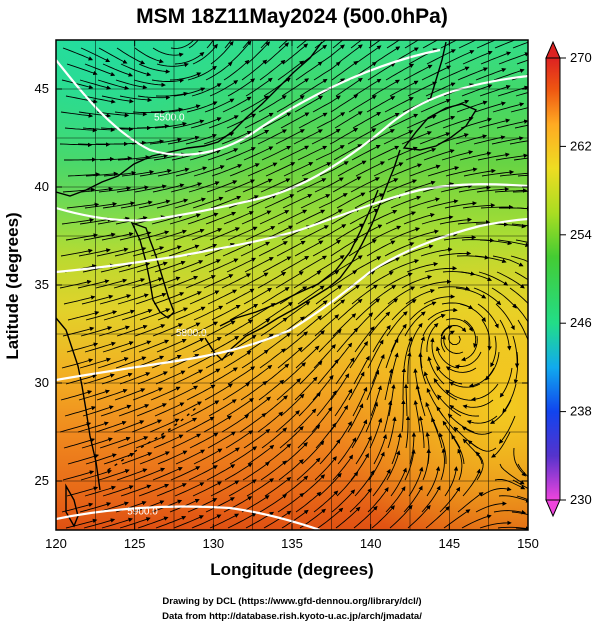 The width and height of the screenshot is (599, 625). I want to click on coast-taiwan, so click(72, 505).